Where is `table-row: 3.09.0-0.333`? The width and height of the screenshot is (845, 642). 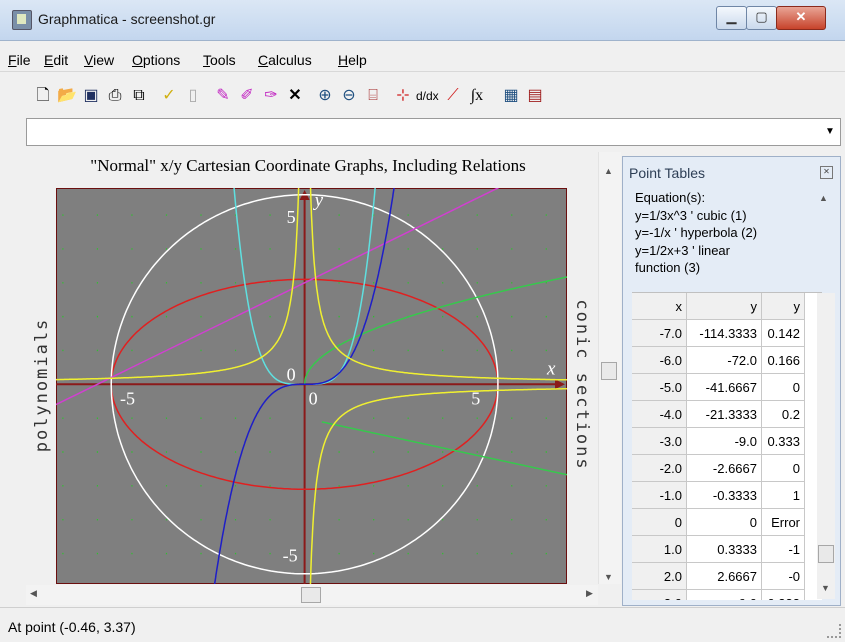
table-row: 3.09.0-0.333 is located at coordinates (718, 594).